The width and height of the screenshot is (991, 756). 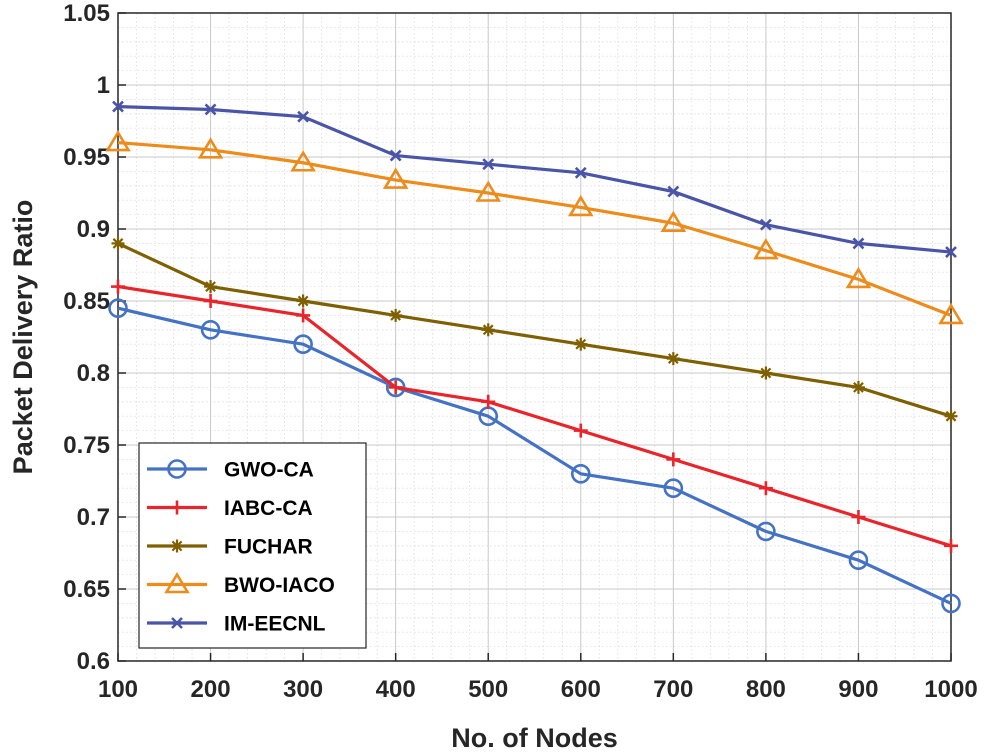 What do you see at coordinates (86, 589) in the screenshot?
I see `y-tick-label: 0.65` at bounding box center [86, 589].